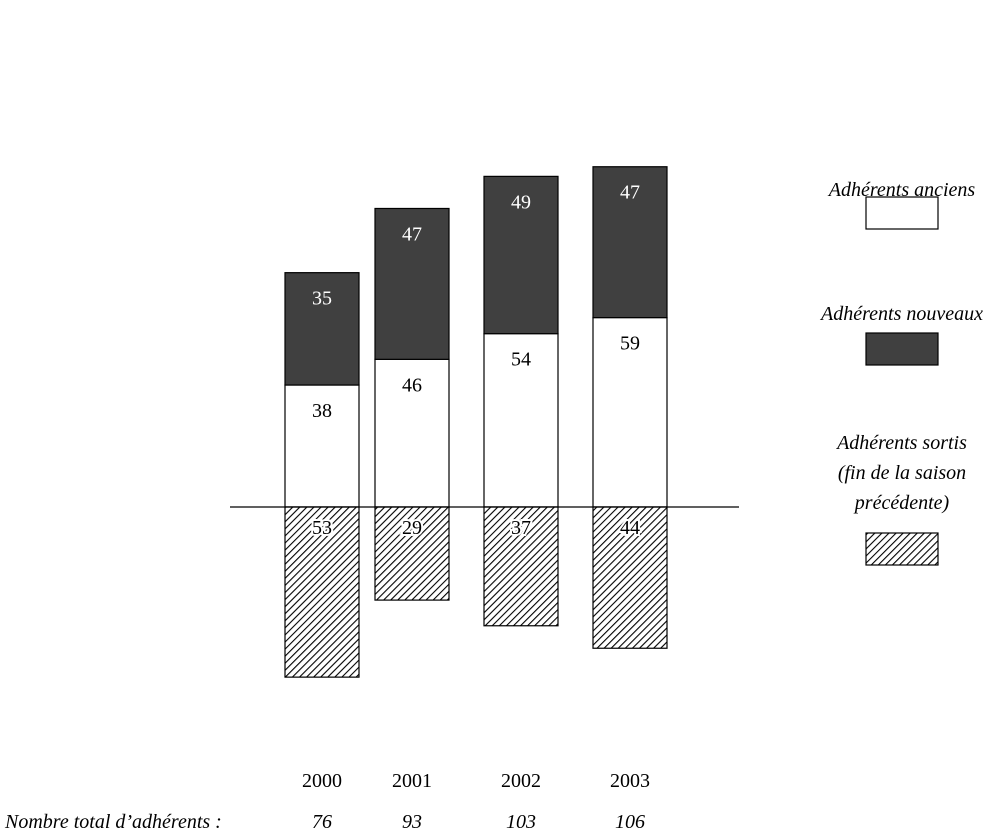  I want to click on label-sortis-2001: 29, so click(412, 528).